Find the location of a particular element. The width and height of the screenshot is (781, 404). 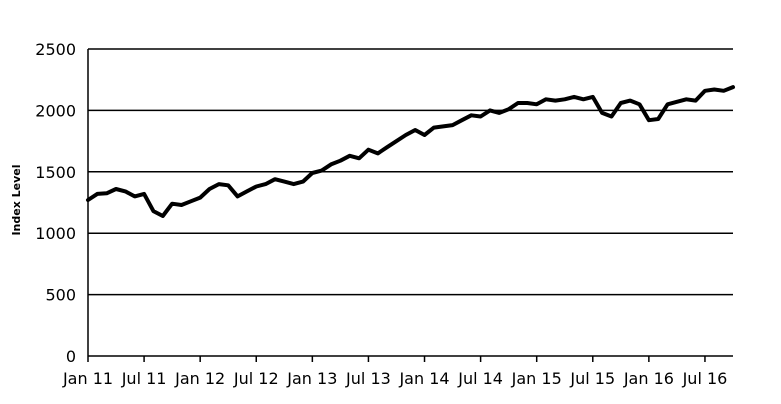

x-tick-label: Jul 15 is located at coordinates (592, 378).